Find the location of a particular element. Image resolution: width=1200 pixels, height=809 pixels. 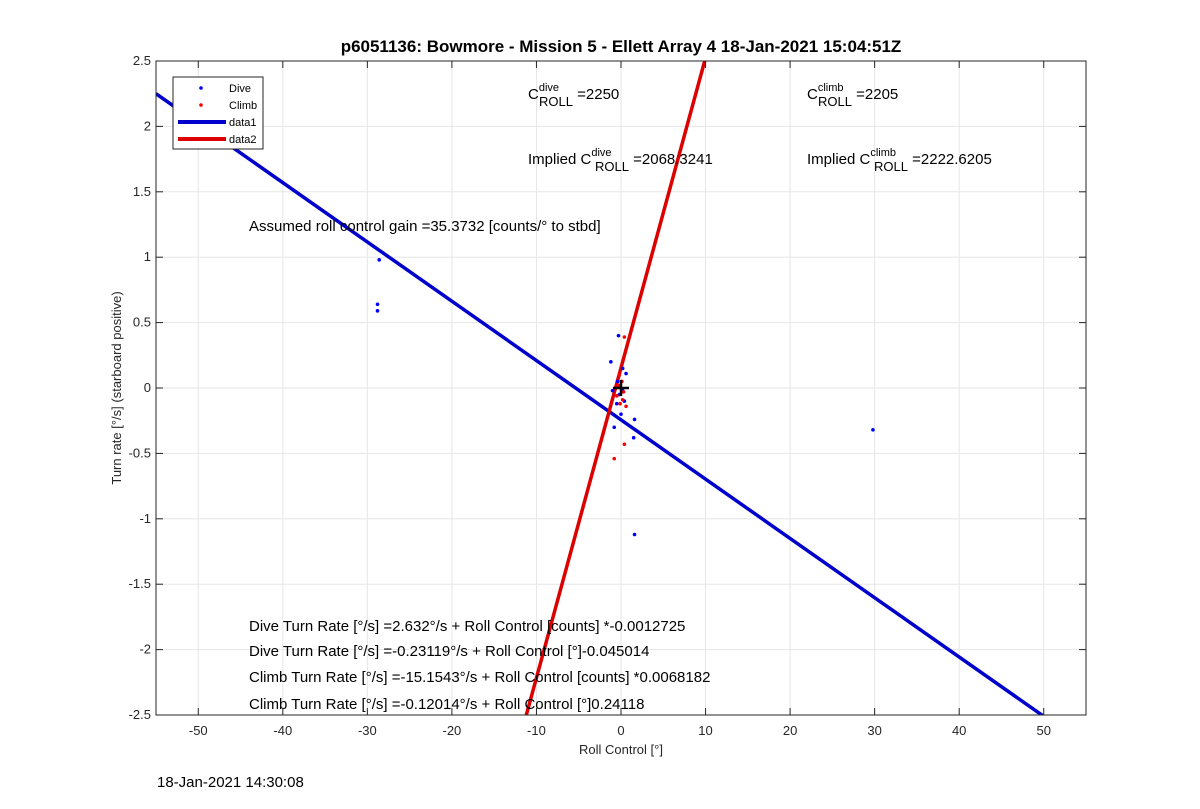

x-tick-label: 40 is located at coordinates (959, 730).